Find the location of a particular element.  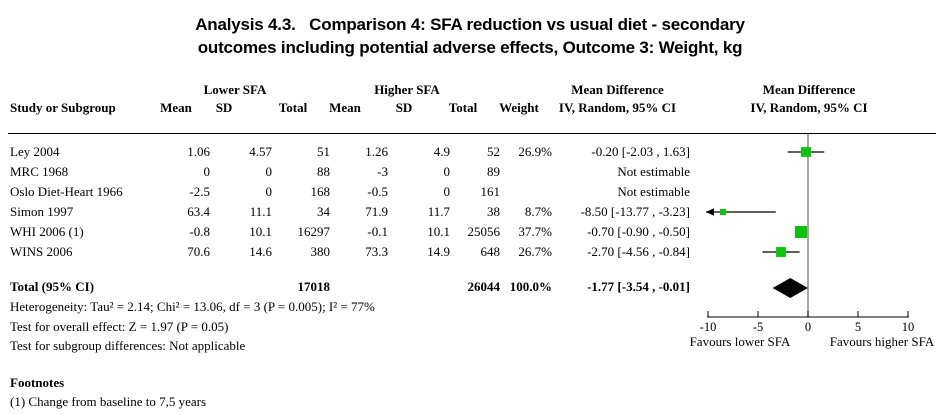

sd-higher: 14.9 is located at coordinates (438, 251).